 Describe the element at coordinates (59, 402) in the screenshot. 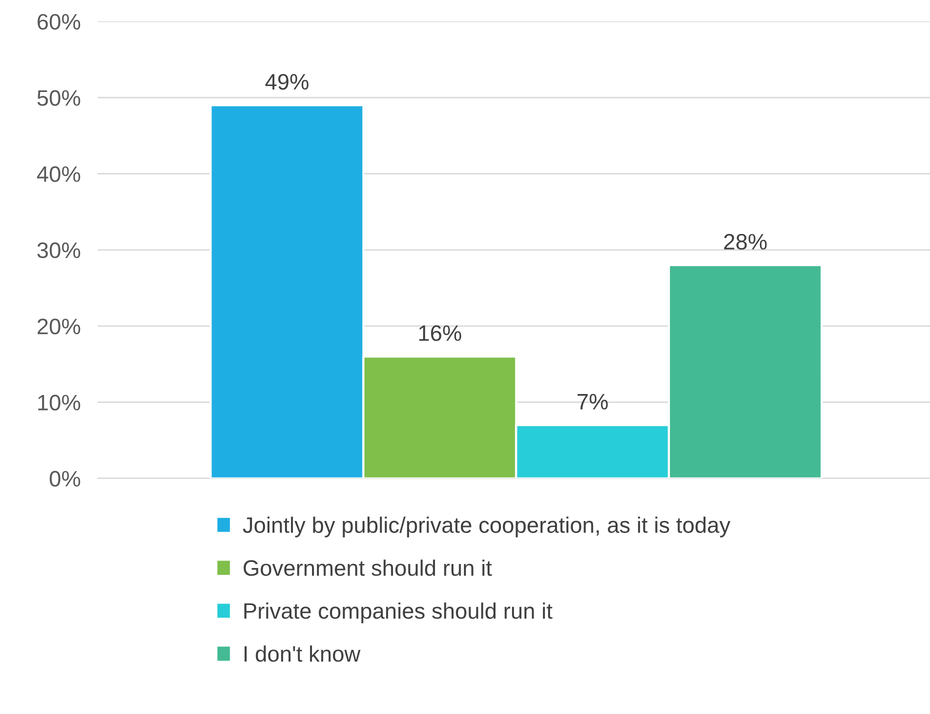

I see `y-tick-label: 10%` at that location.